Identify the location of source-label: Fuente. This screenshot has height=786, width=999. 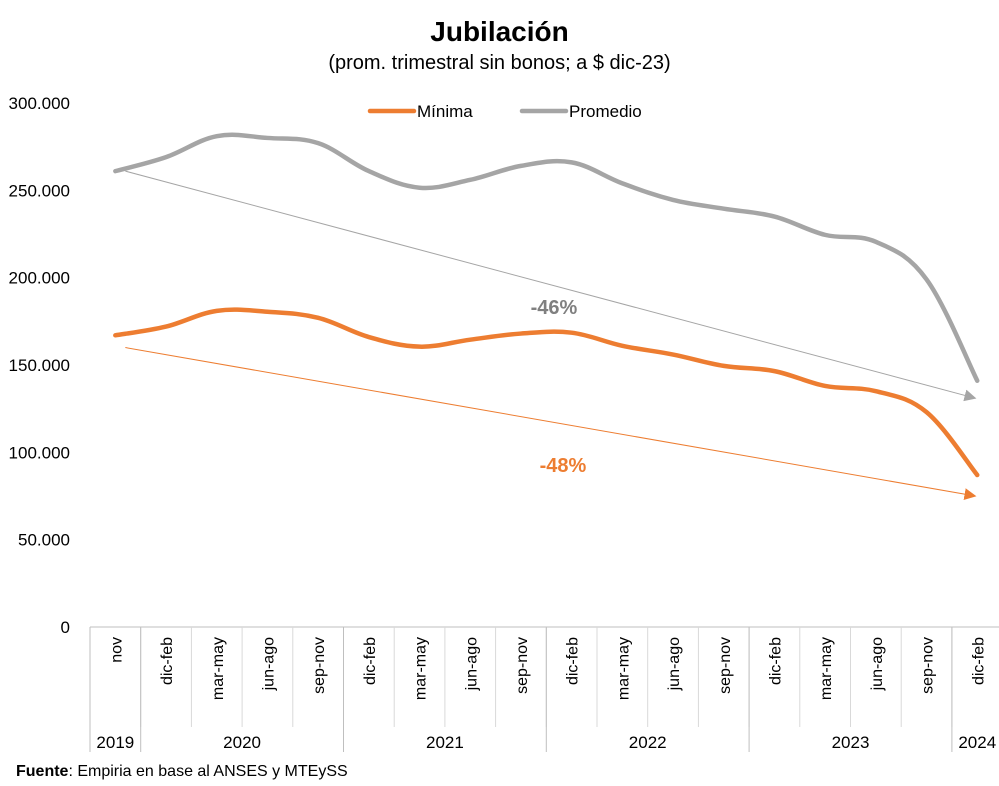
(42, 771).